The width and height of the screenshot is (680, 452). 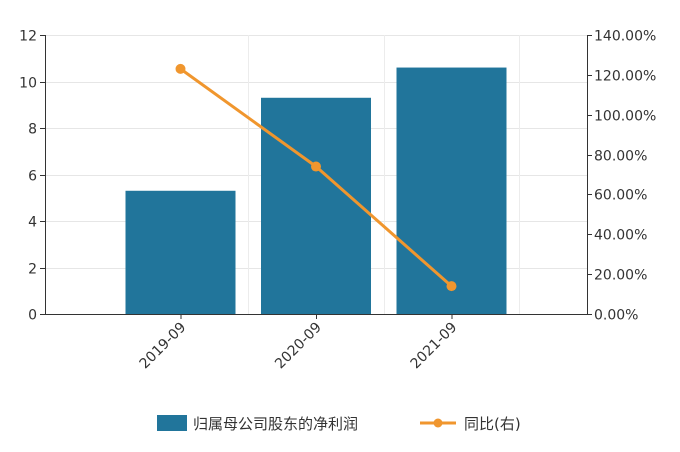 I want to click on right-tick-label: 60.00%, so click(x=620, y=196).